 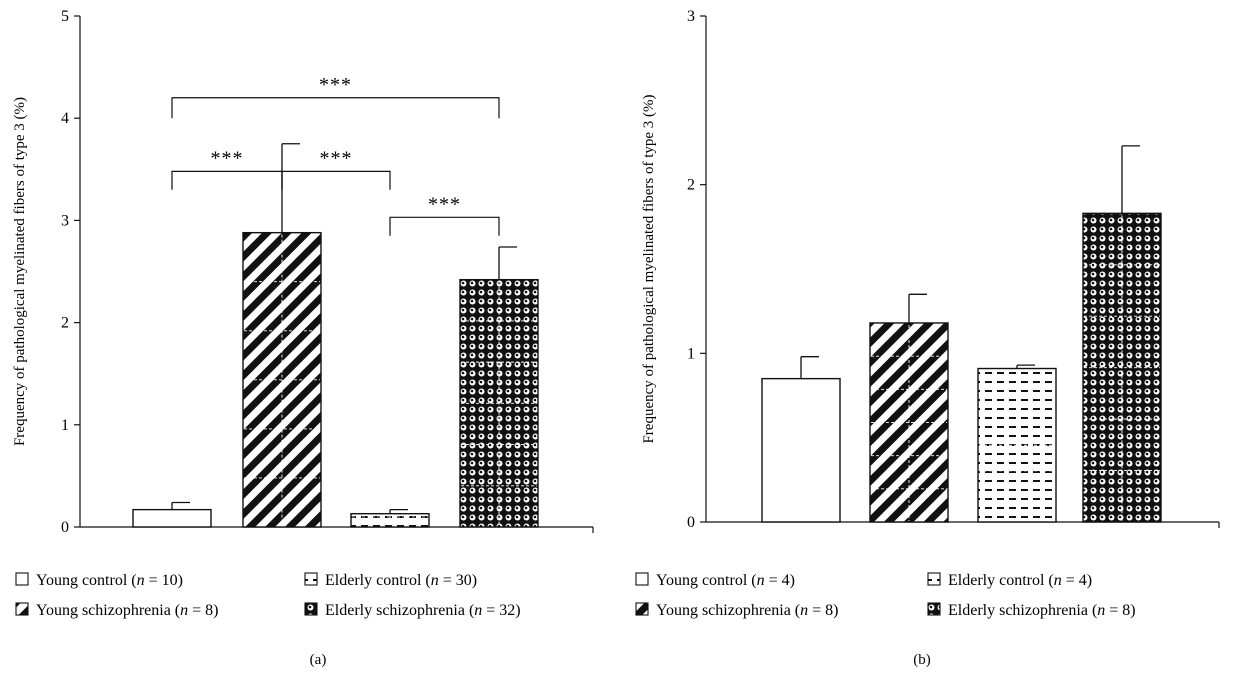 What do you see at coordinates (65, 118) in the screenshot?
I see `y-tick-label: 4` at bounding box center [65, 118].